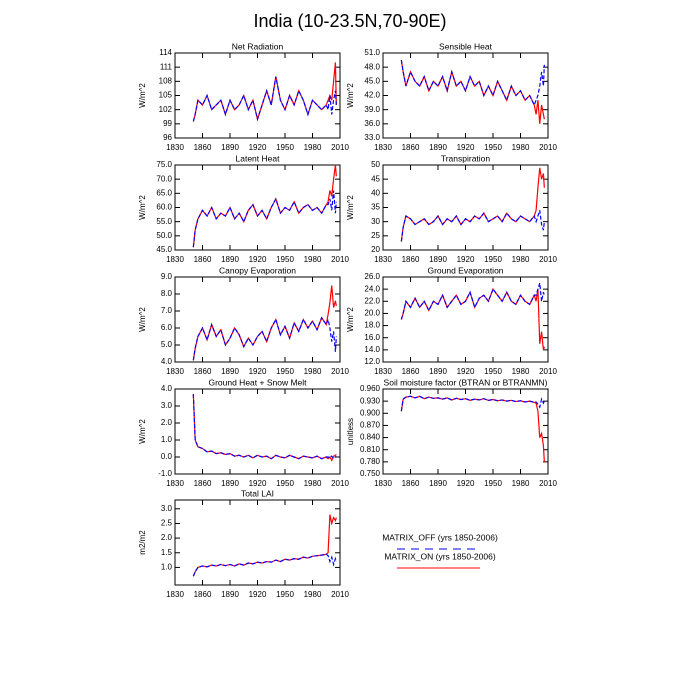  What do you see at coordinates (372, 109) in the screenshot?
I see `y-tick-label: 39.0` at bounding box center [372, 109].